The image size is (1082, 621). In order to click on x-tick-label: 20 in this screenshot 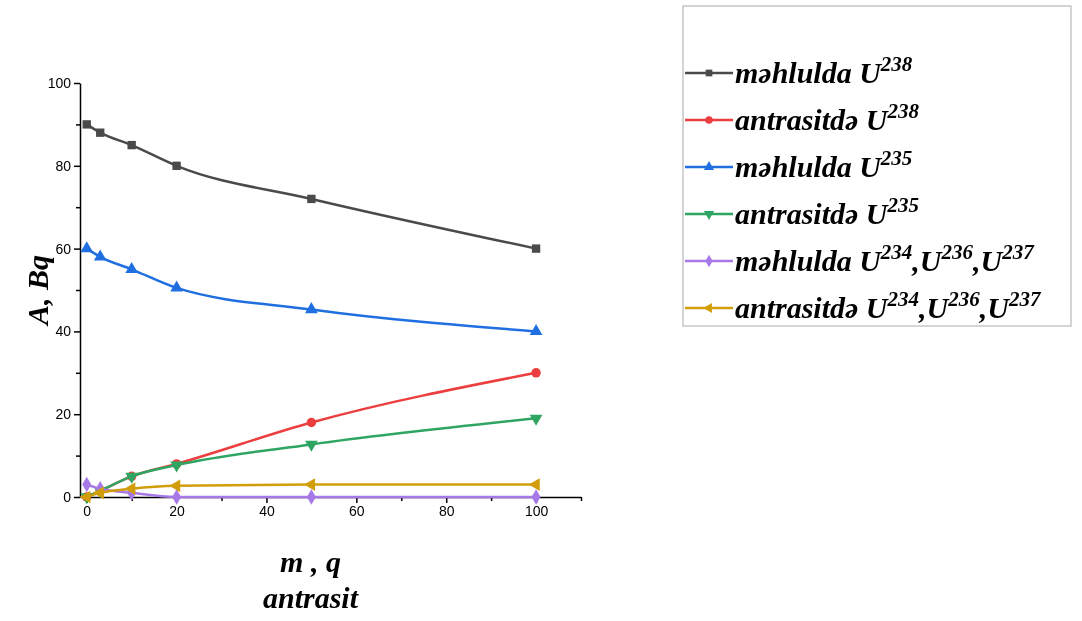, I will do `click(177, 510)`.